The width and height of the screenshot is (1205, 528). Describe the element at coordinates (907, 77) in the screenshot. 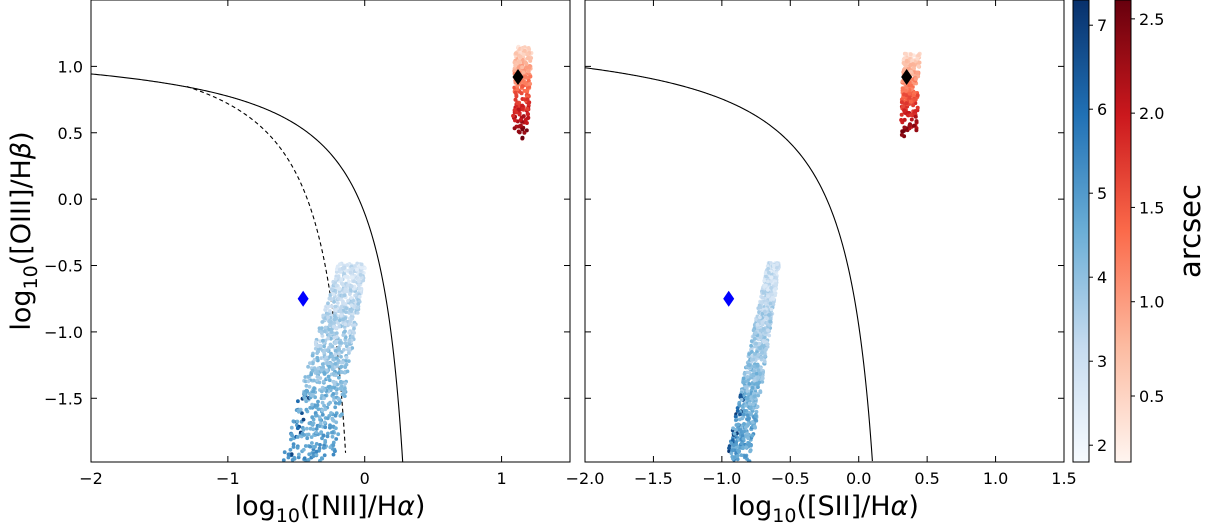

I see `black-diamond-marker` at that location.